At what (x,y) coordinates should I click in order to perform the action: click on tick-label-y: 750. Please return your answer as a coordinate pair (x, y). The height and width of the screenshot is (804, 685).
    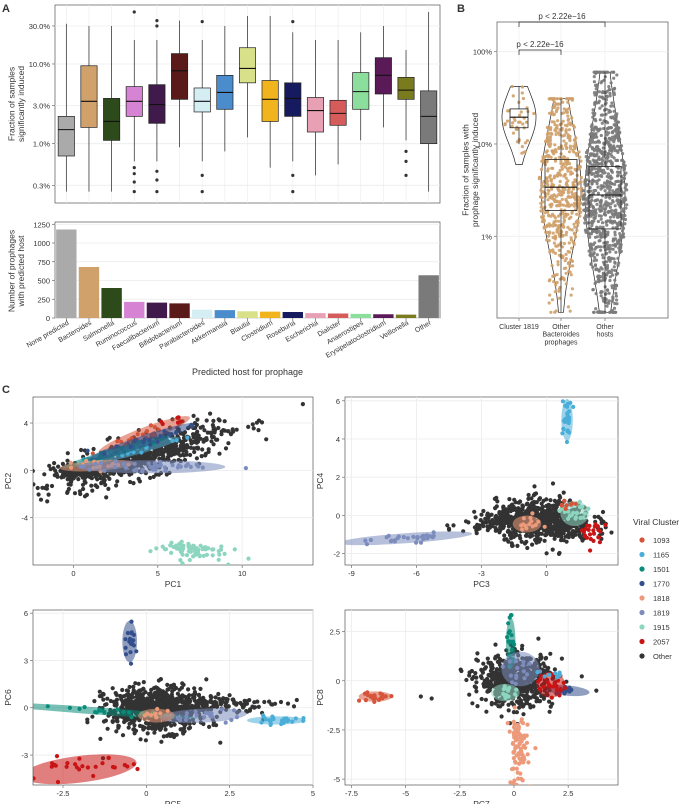
    Looking at the image, I should click on (43, 262).